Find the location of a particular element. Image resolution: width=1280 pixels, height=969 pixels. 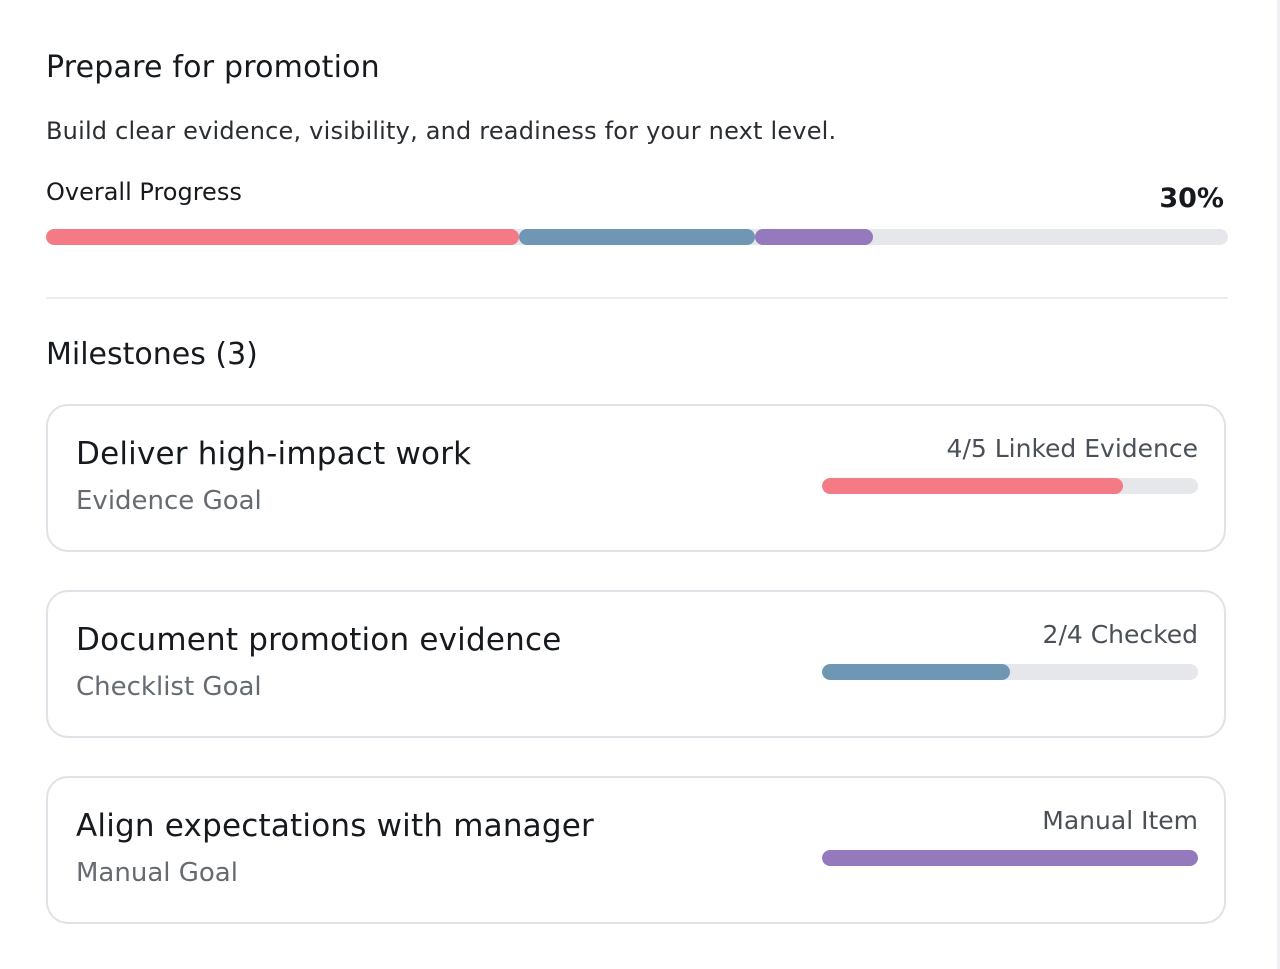

milestone-status: Manual Item is located at coordinates (1120, 820).